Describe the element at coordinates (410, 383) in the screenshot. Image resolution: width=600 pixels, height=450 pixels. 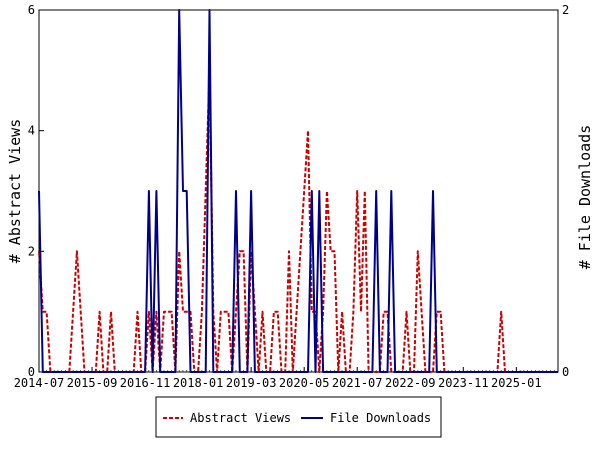
I see `x-tick-label-7: 2022-09` at that location.